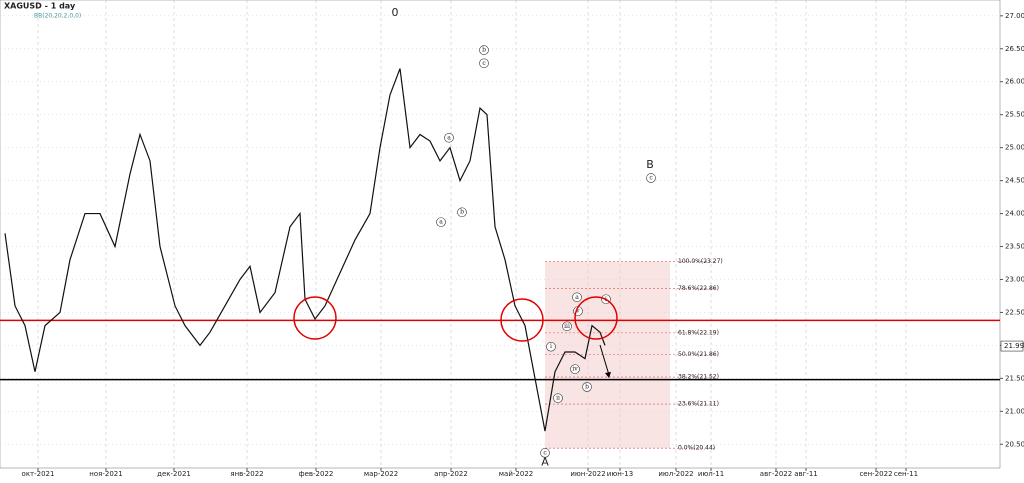  I want to click on arrow-head, so click(608, 375).